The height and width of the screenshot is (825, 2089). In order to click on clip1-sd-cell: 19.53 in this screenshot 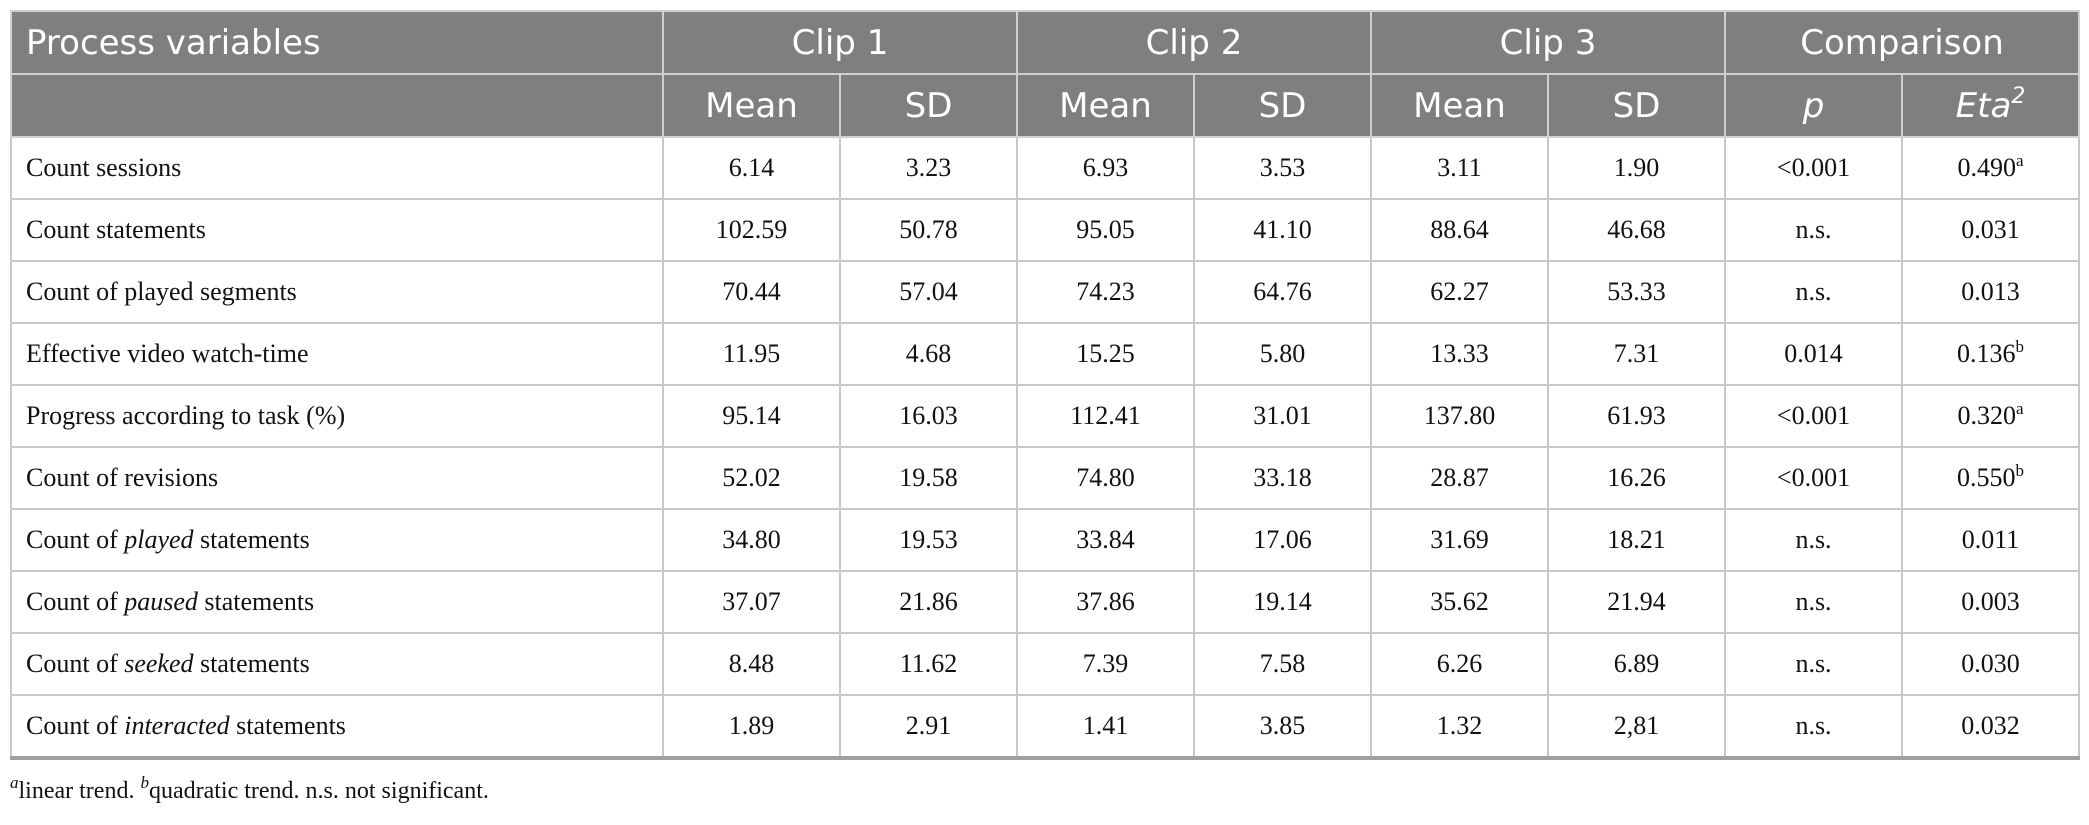, I will do `click(928, 540)`.